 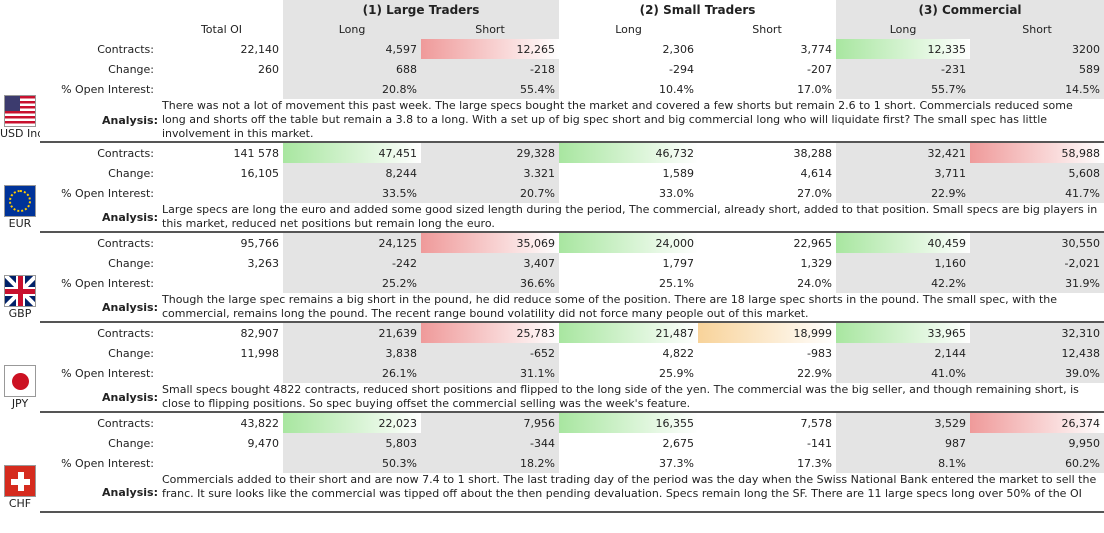 I want to click on us-flag-icon, so click(x=20, y=111).